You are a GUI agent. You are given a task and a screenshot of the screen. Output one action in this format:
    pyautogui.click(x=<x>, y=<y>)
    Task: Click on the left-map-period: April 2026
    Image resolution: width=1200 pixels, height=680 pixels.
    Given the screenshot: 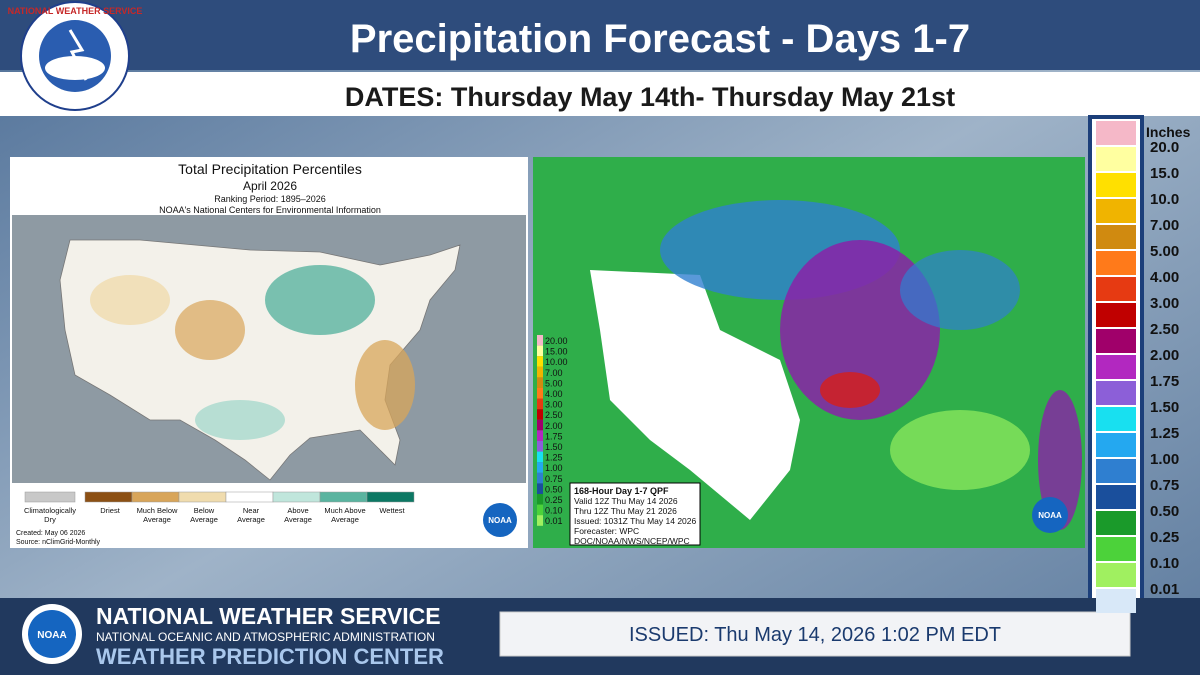 What is the action you would take?
    pyautogui.click(x=270, y=186)
    